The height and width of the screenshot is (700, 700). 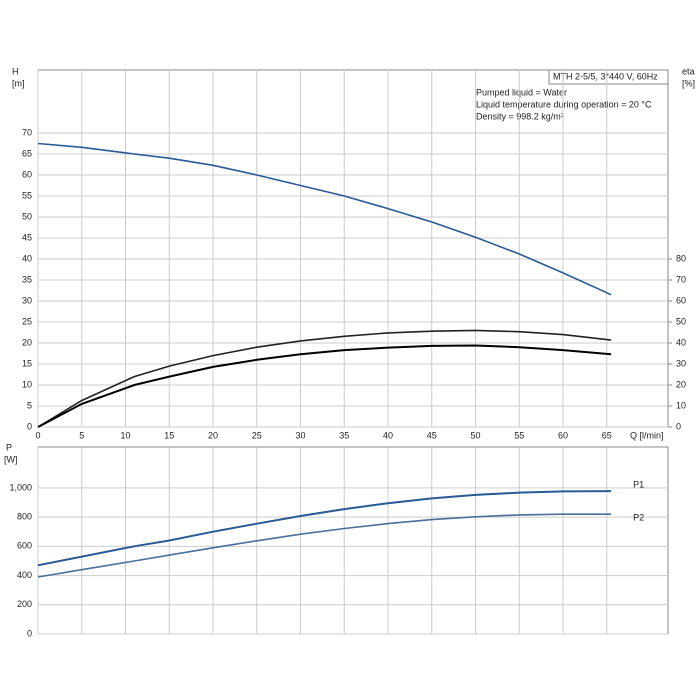 What do you see at coordinates (388, 435) in the screenshot?
I see `x-tick-label: 40` at bounding box center [388, 435].